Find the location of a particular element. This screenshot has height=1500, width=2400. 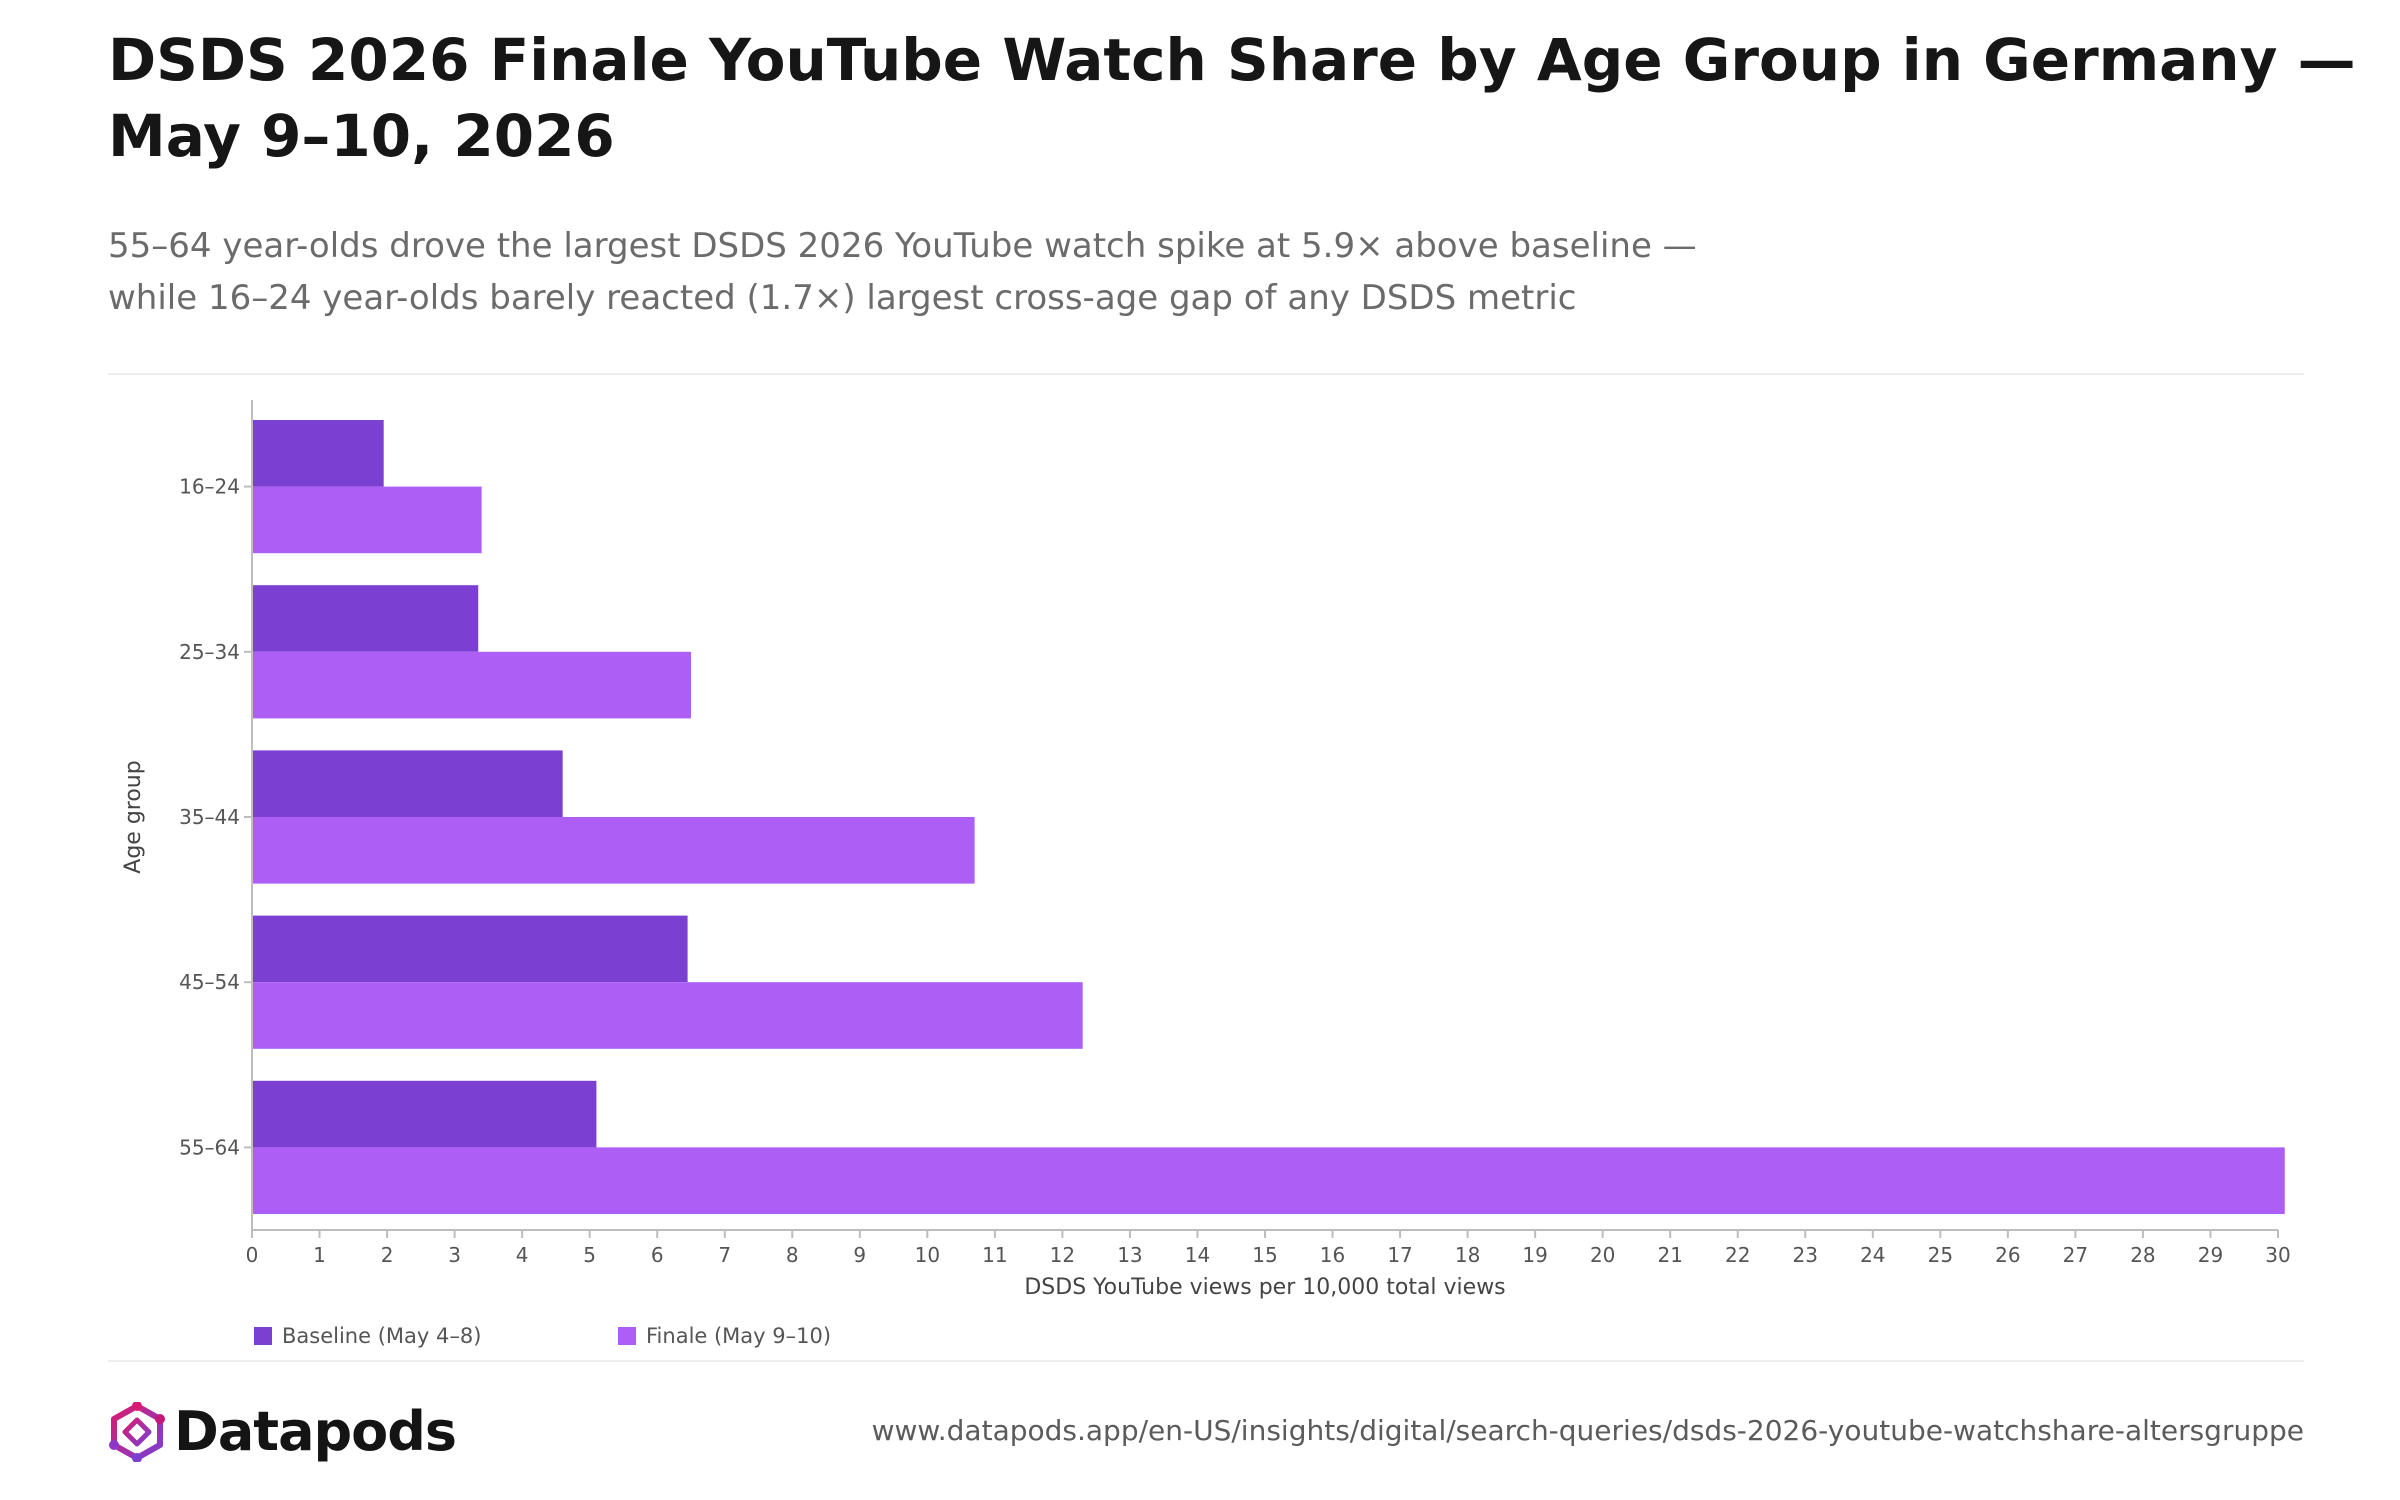

y-tick-label: 35–44 is located at coordinates (209, 817).